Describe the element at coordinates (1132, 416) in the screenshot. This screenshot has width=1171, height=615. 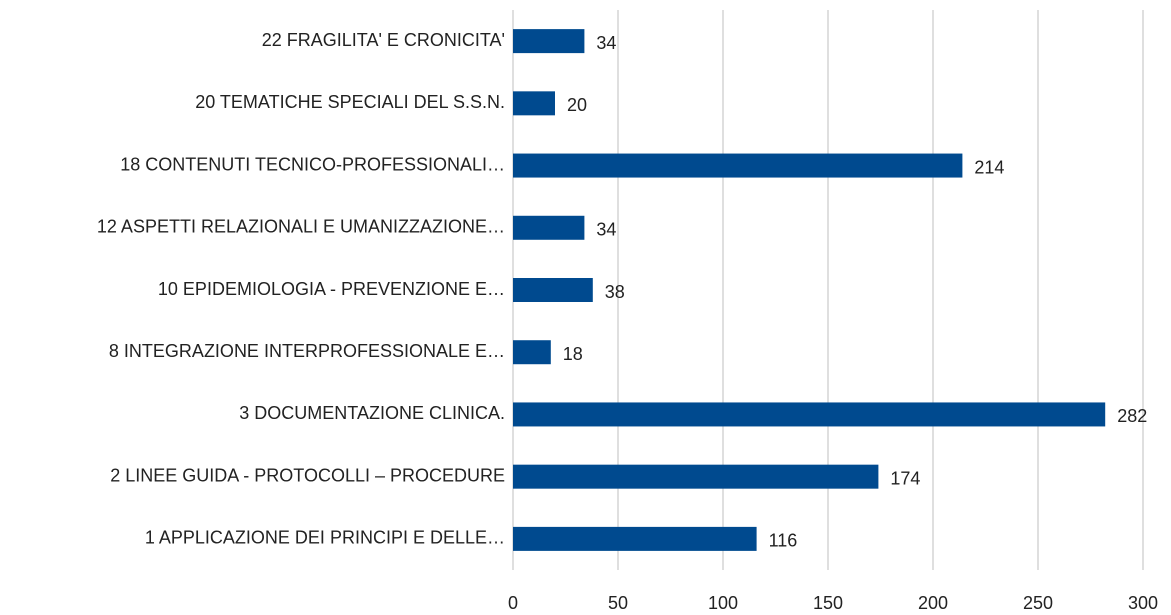
I see `data-label: 282` at that location.